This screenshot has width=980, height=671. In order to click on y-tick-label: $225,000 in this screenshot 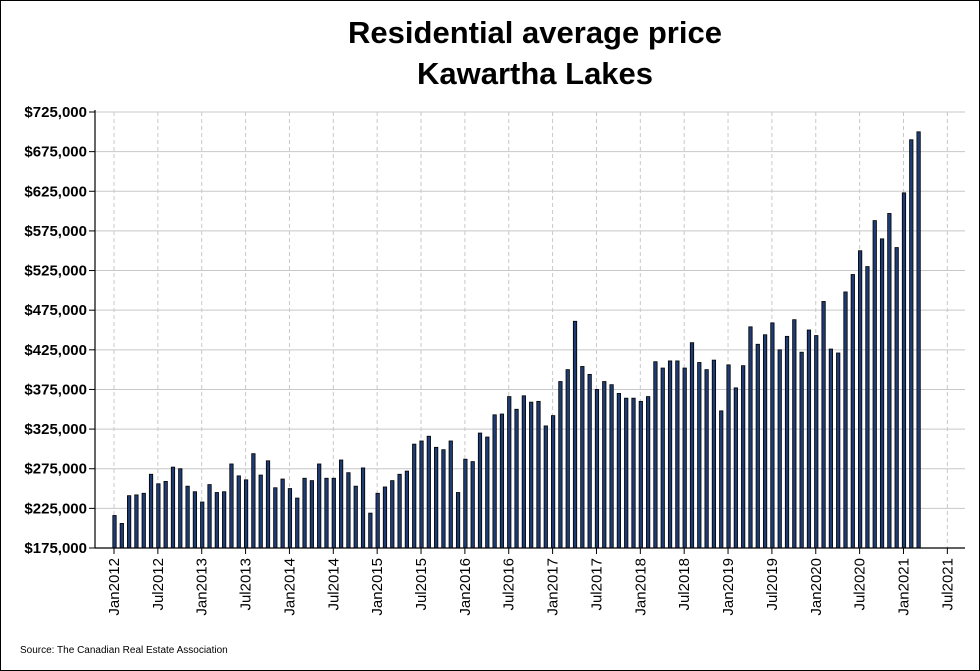, I will do `click(55, 508)`.